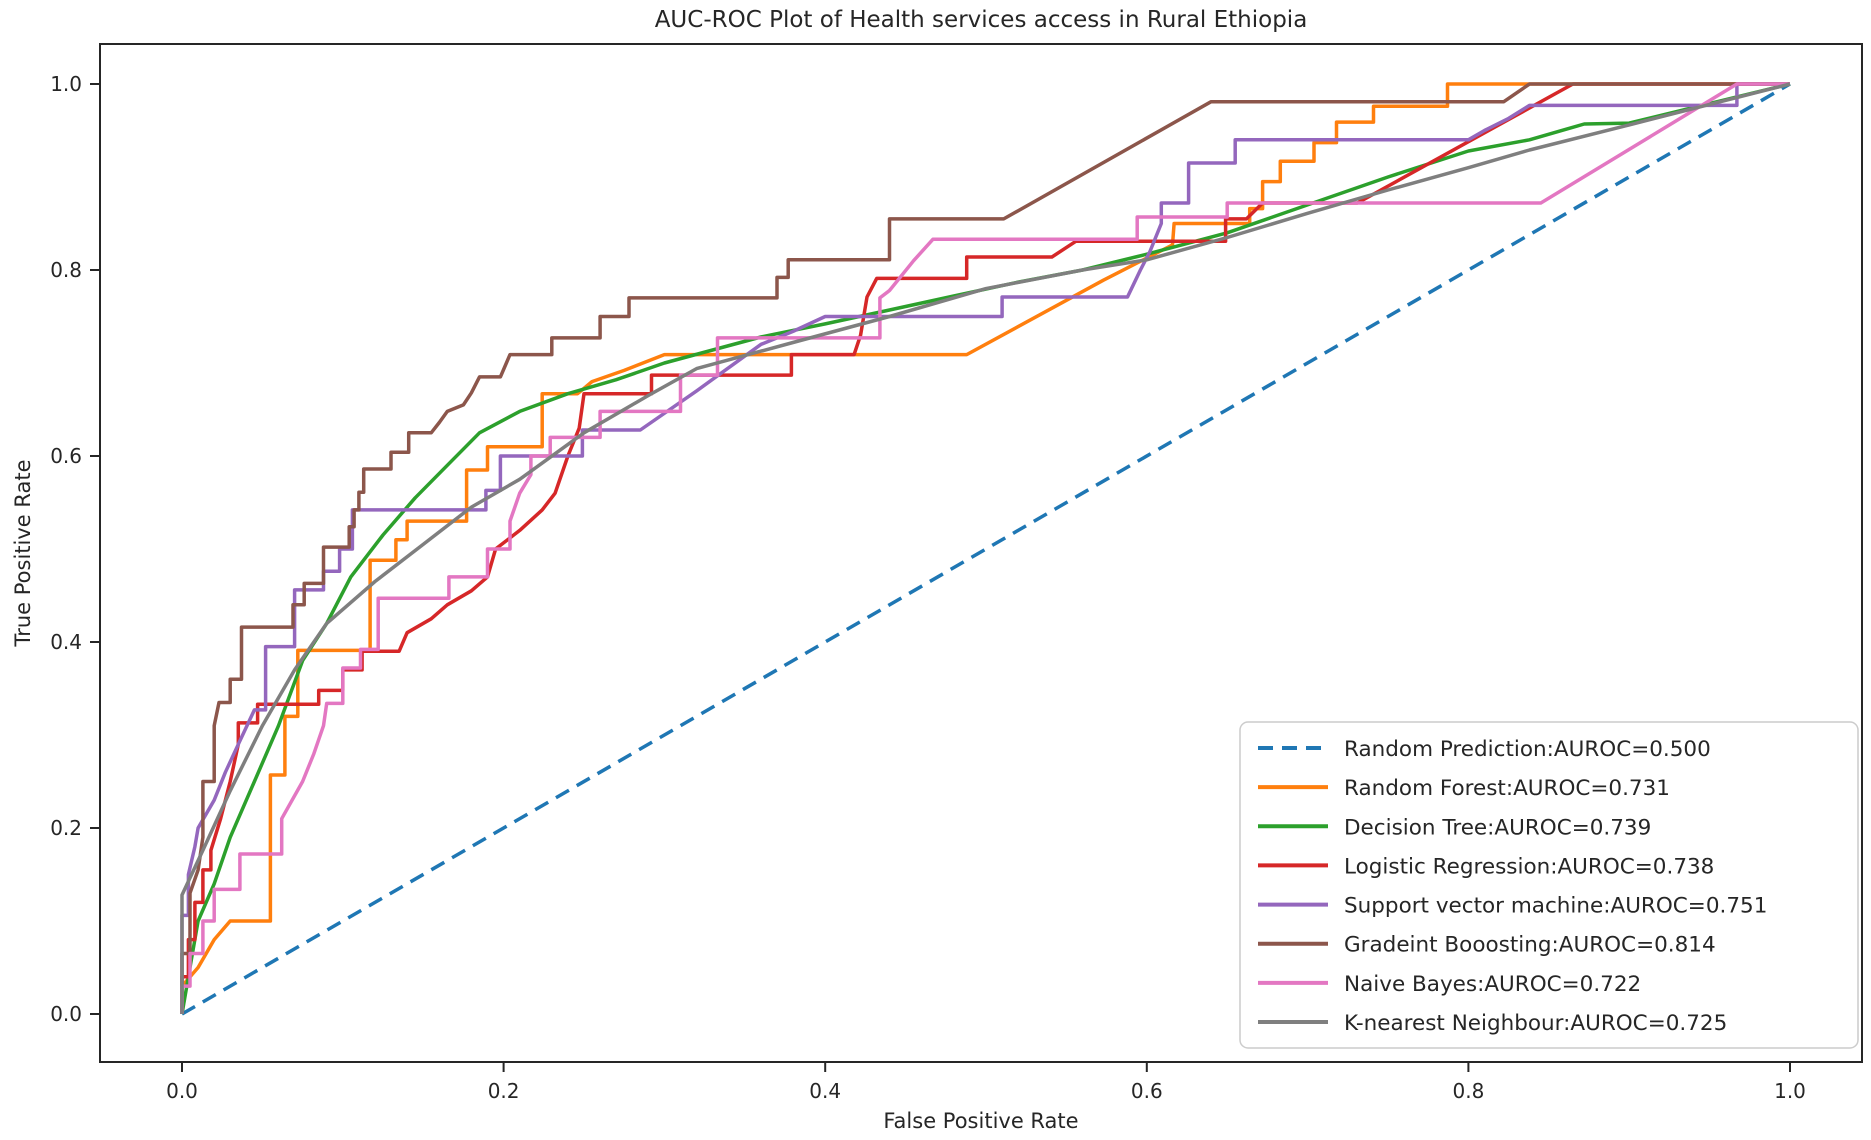 Image resolution: width=1871 pixels, height=1140 pixels. I want to click on x-tick-label: 0.0, so click(182, 1091).